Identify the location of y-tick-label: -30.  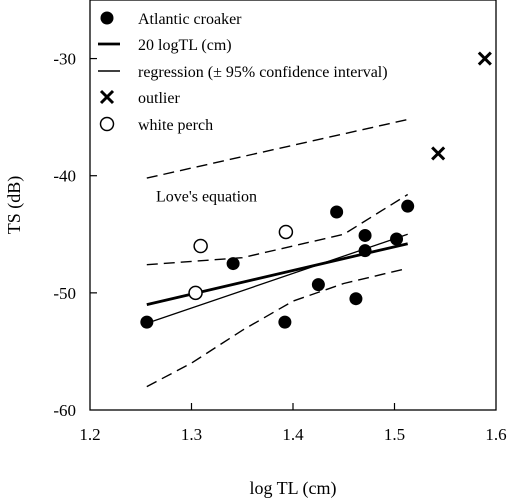
(64, 59).